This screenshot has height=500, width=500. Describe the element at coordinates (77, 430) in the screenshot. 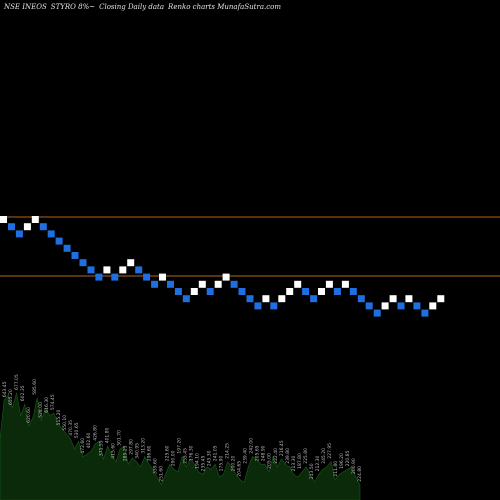

I see `volume-label: 530.65` at that location.